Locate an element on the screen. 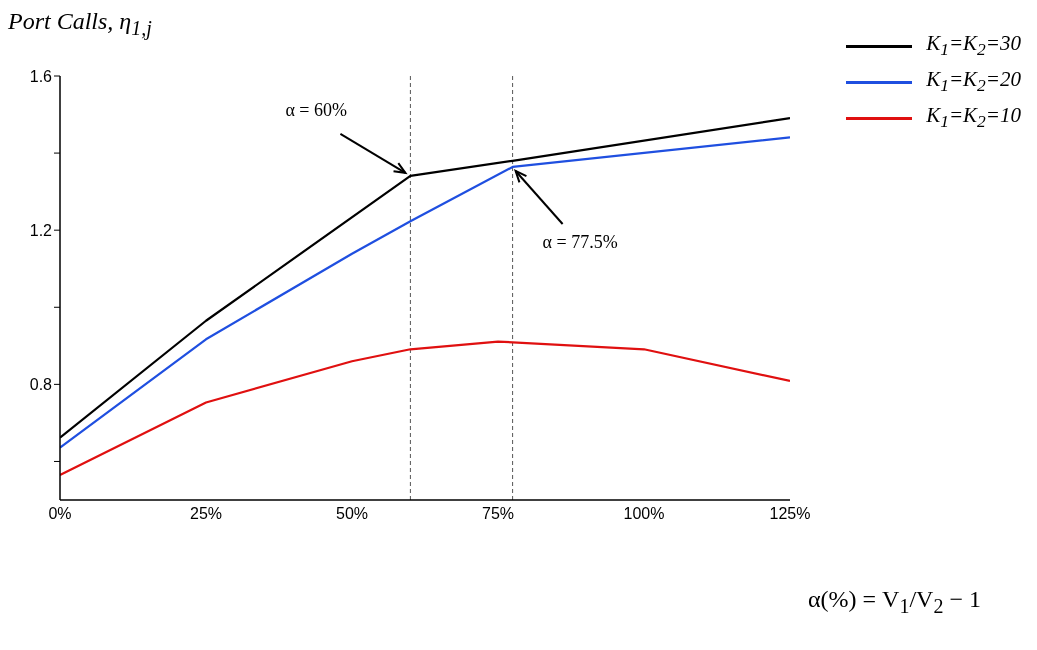  line-series is located at coordinates (425, 408).